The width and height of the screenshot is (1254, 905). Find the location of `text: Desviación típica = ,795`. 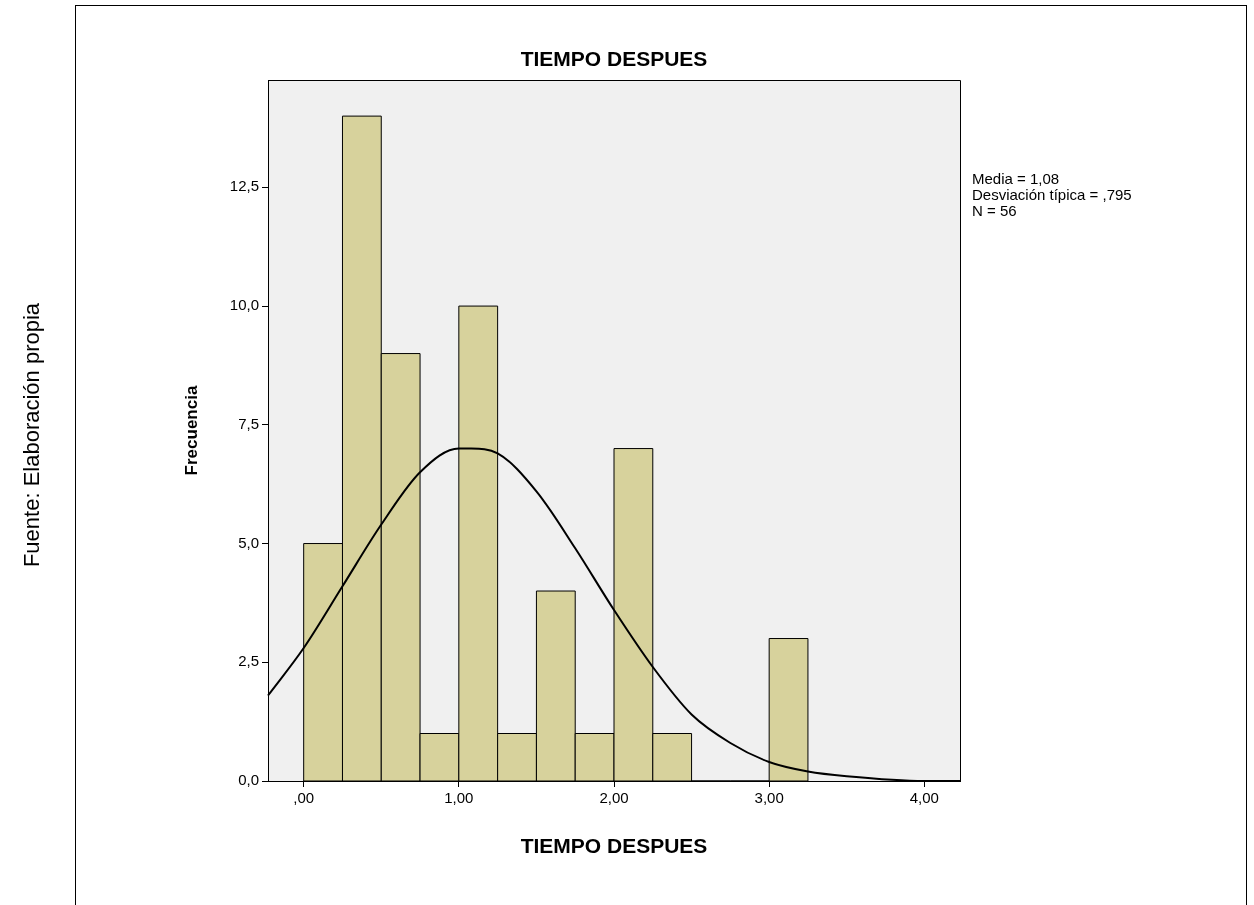

text: Desviación típica = ,795 is located at coordinates (1052, 195).